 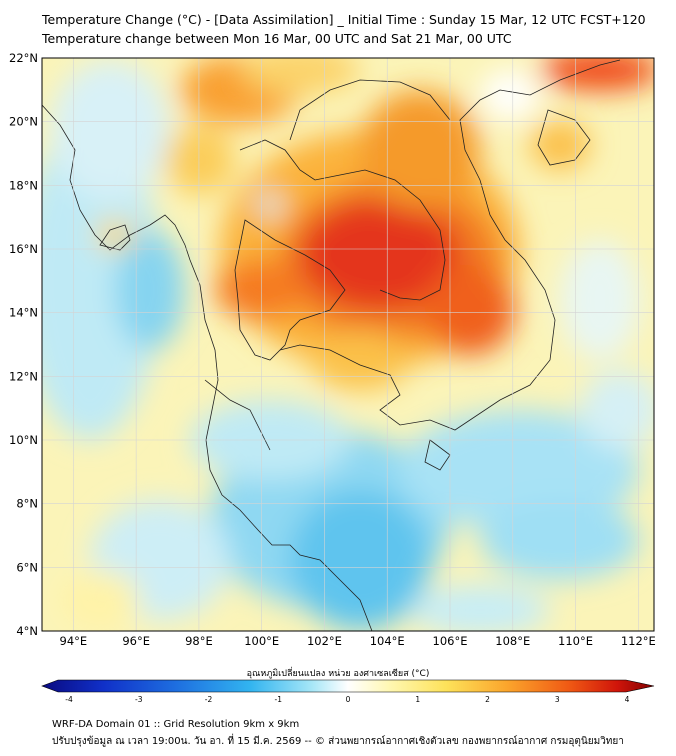 I want to click on longitude-label: 112°E, so click(x=638, y=641).